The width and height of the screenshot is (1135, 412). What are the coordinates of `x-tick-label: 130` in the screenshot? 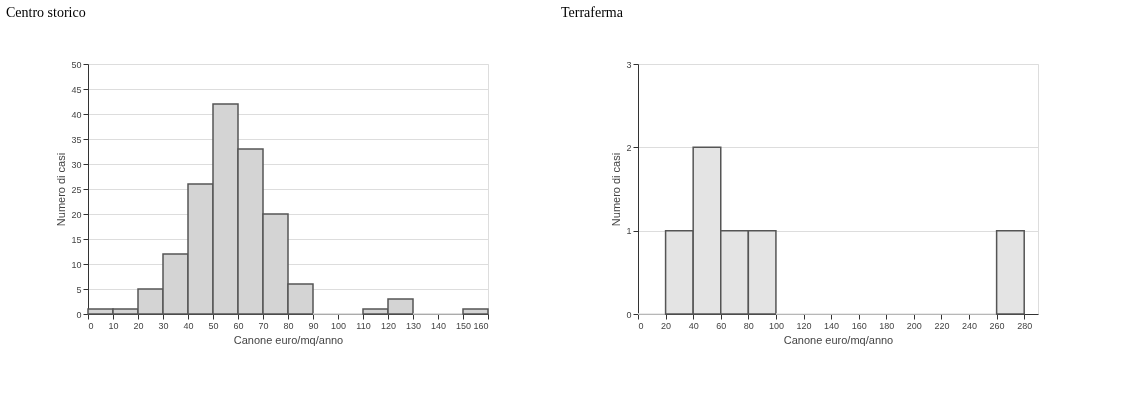 It's located at (413, 325).